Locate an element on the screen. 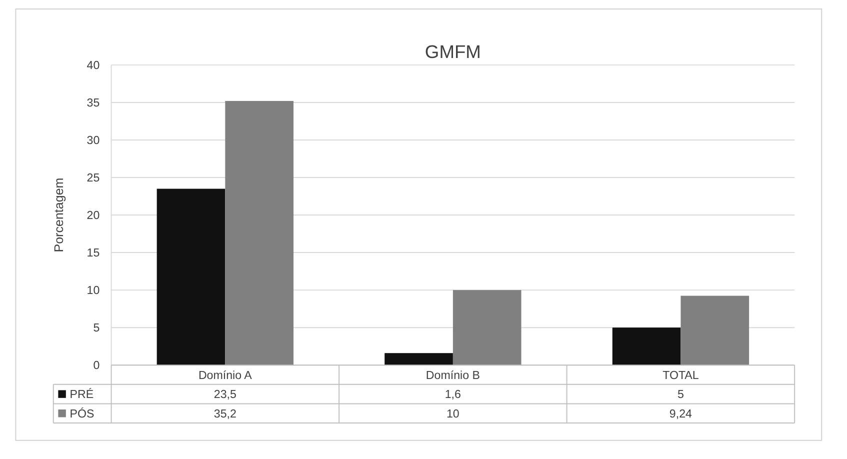 This screenshot has width=847, height=459. y-tick-label: 25 is located at coordinates (93, 178).